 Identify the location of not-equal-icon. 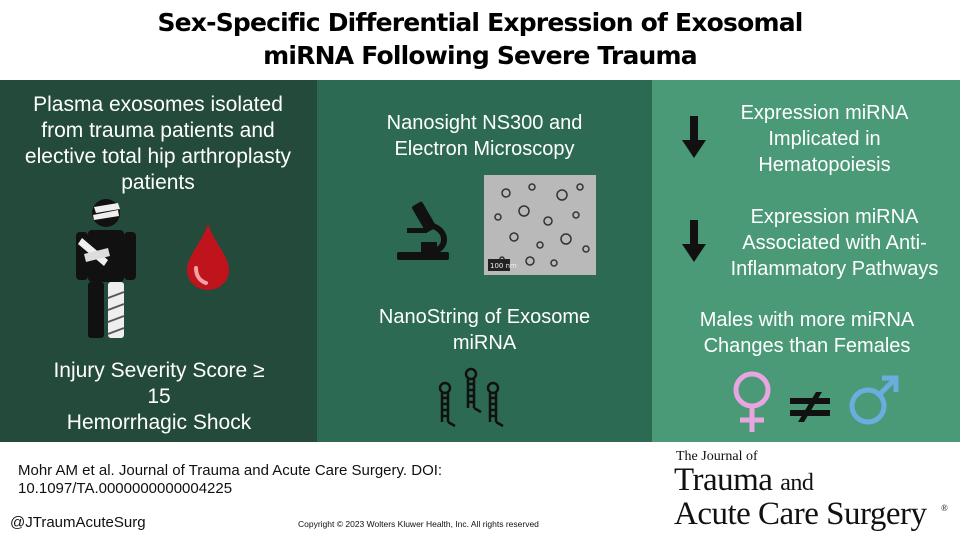
(810, 407).